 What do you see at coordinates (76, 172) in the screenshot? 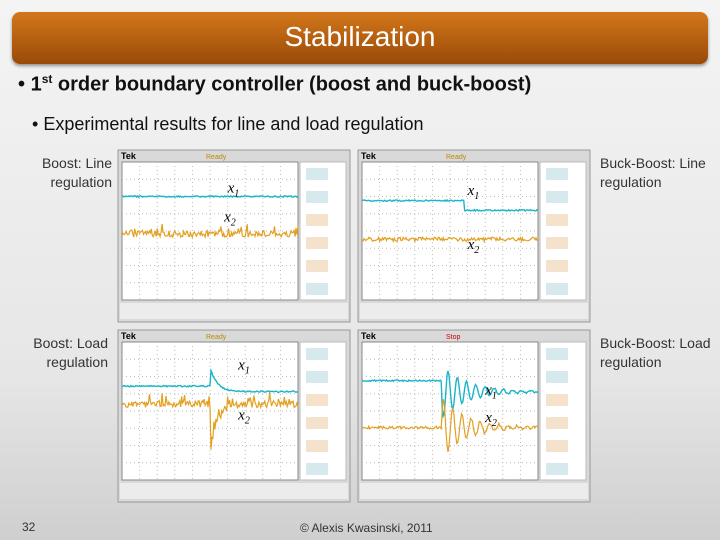
I see `caption: Boost: Line regulation` at bounding box center [76, 172].